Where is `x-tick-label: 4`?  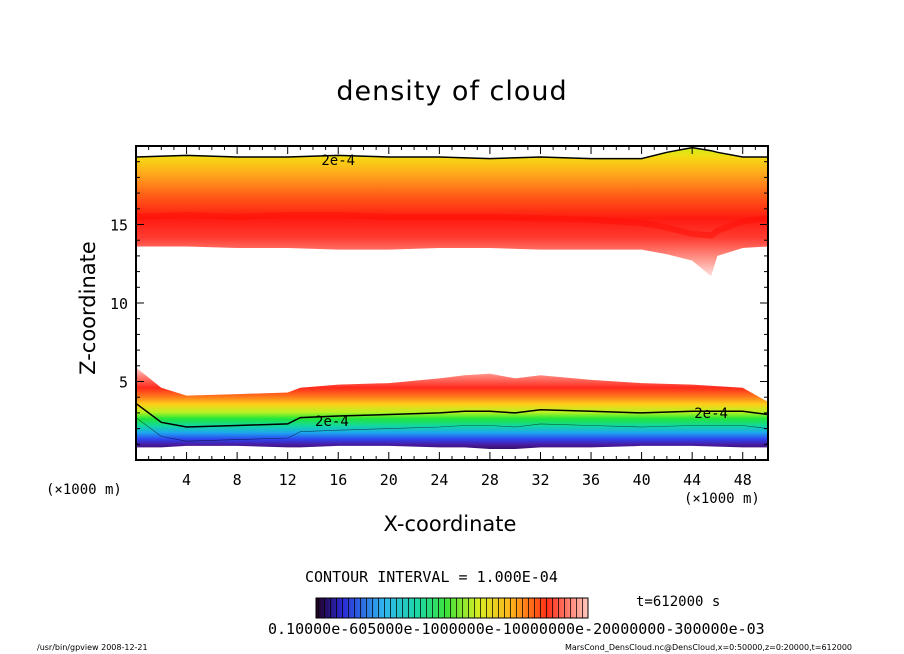 x-tick-label: 4 is located at coordinates (186, 480).